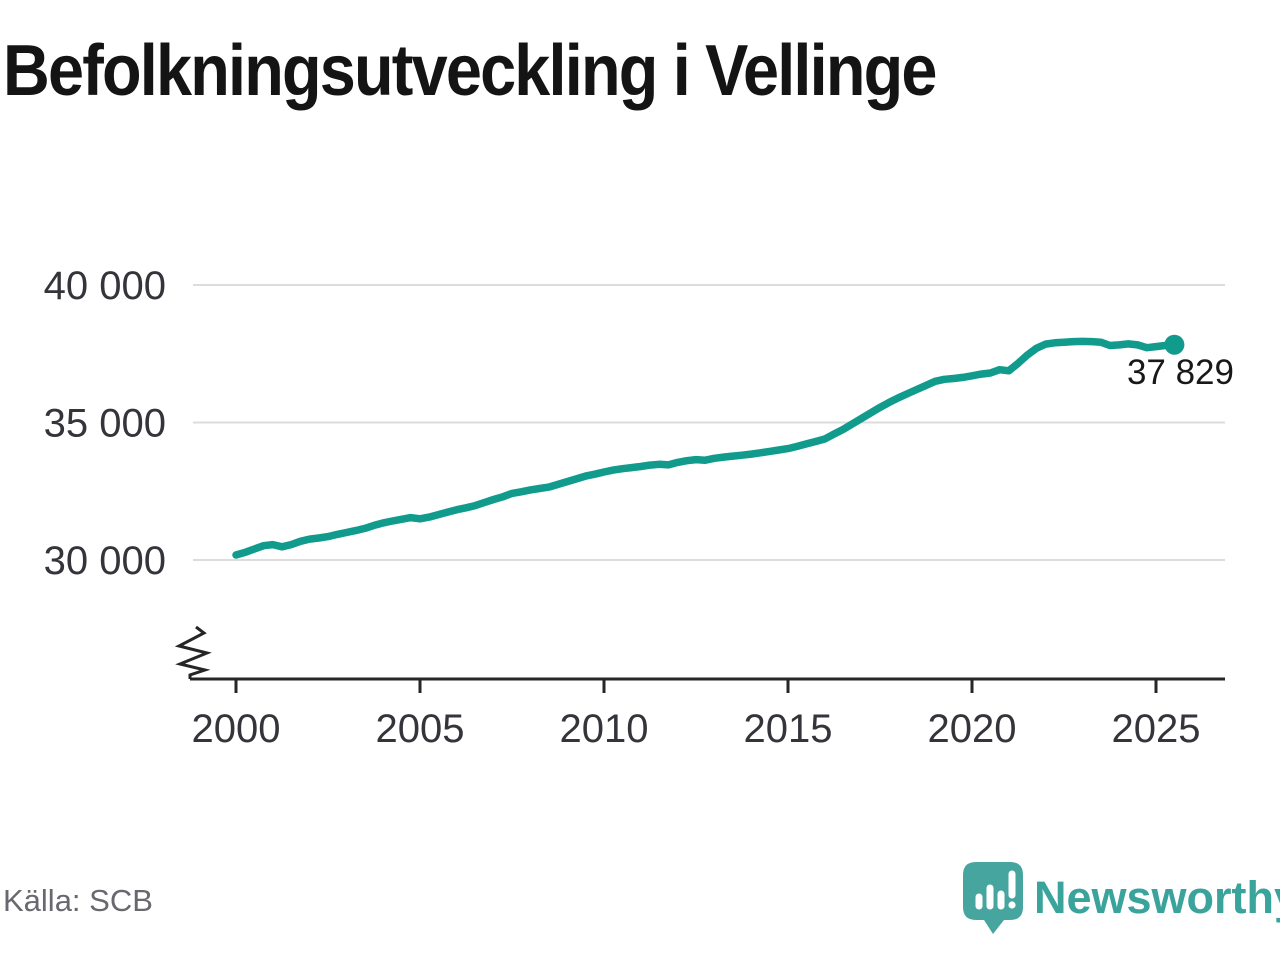 The width and height of the screenshot is (1280, 960). Describe the element at coordinates (696, 715) in the screenshot. I see `x-axis-tick-labels: 2000 2005 2010 2015 2020 2025` at that location.